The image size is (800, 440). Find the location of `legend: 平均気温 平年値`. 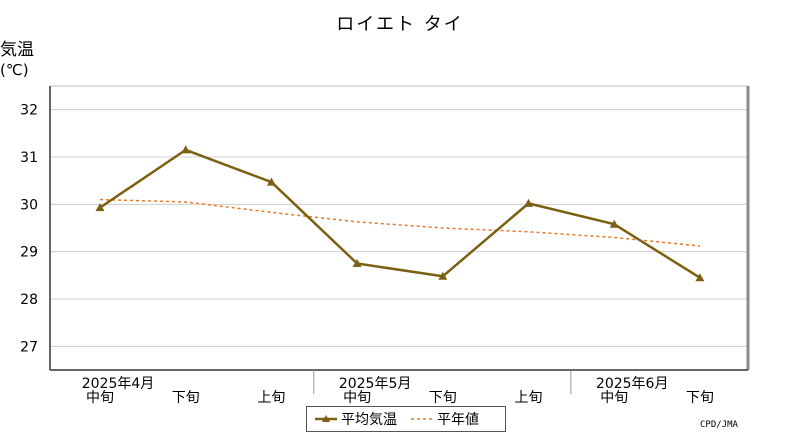

legend: 平均気温 平年値 is located at coordinates (406, 419).